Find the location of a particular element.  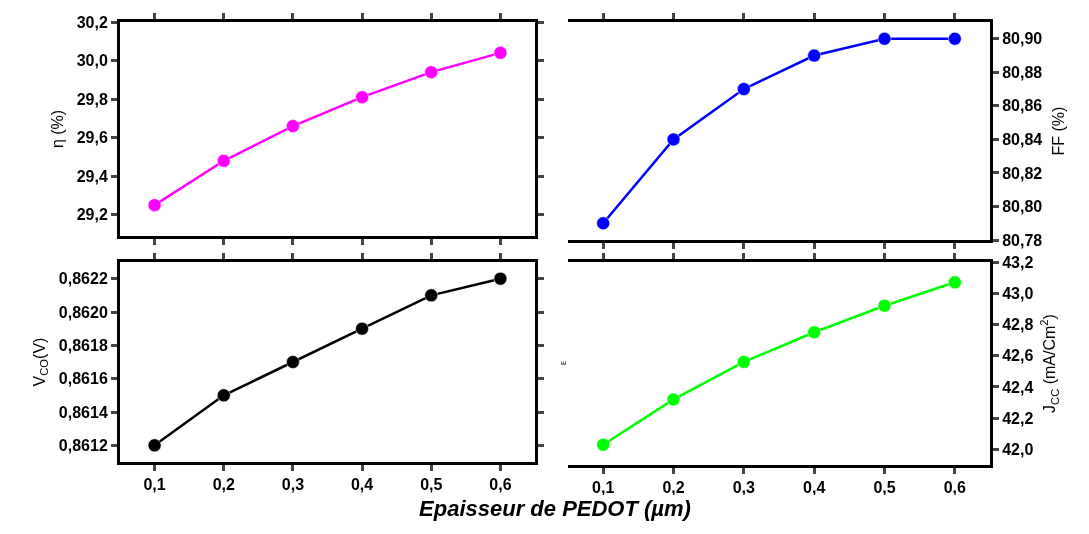

y-tick-label: 0,8620 is located at coordinates (83, 312).